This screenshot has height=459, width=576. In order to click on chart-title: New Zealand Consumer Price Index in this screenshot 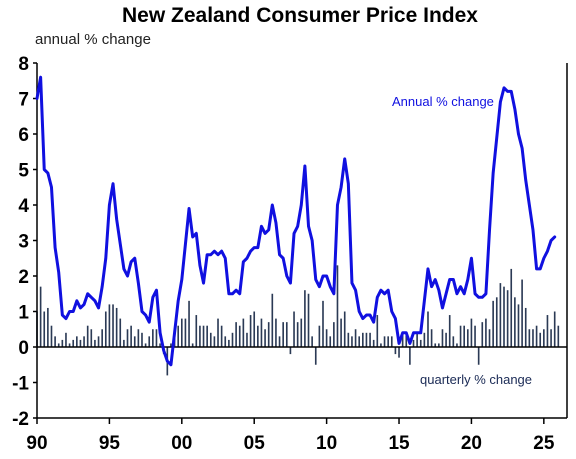, I will do `click(300, 15)`.